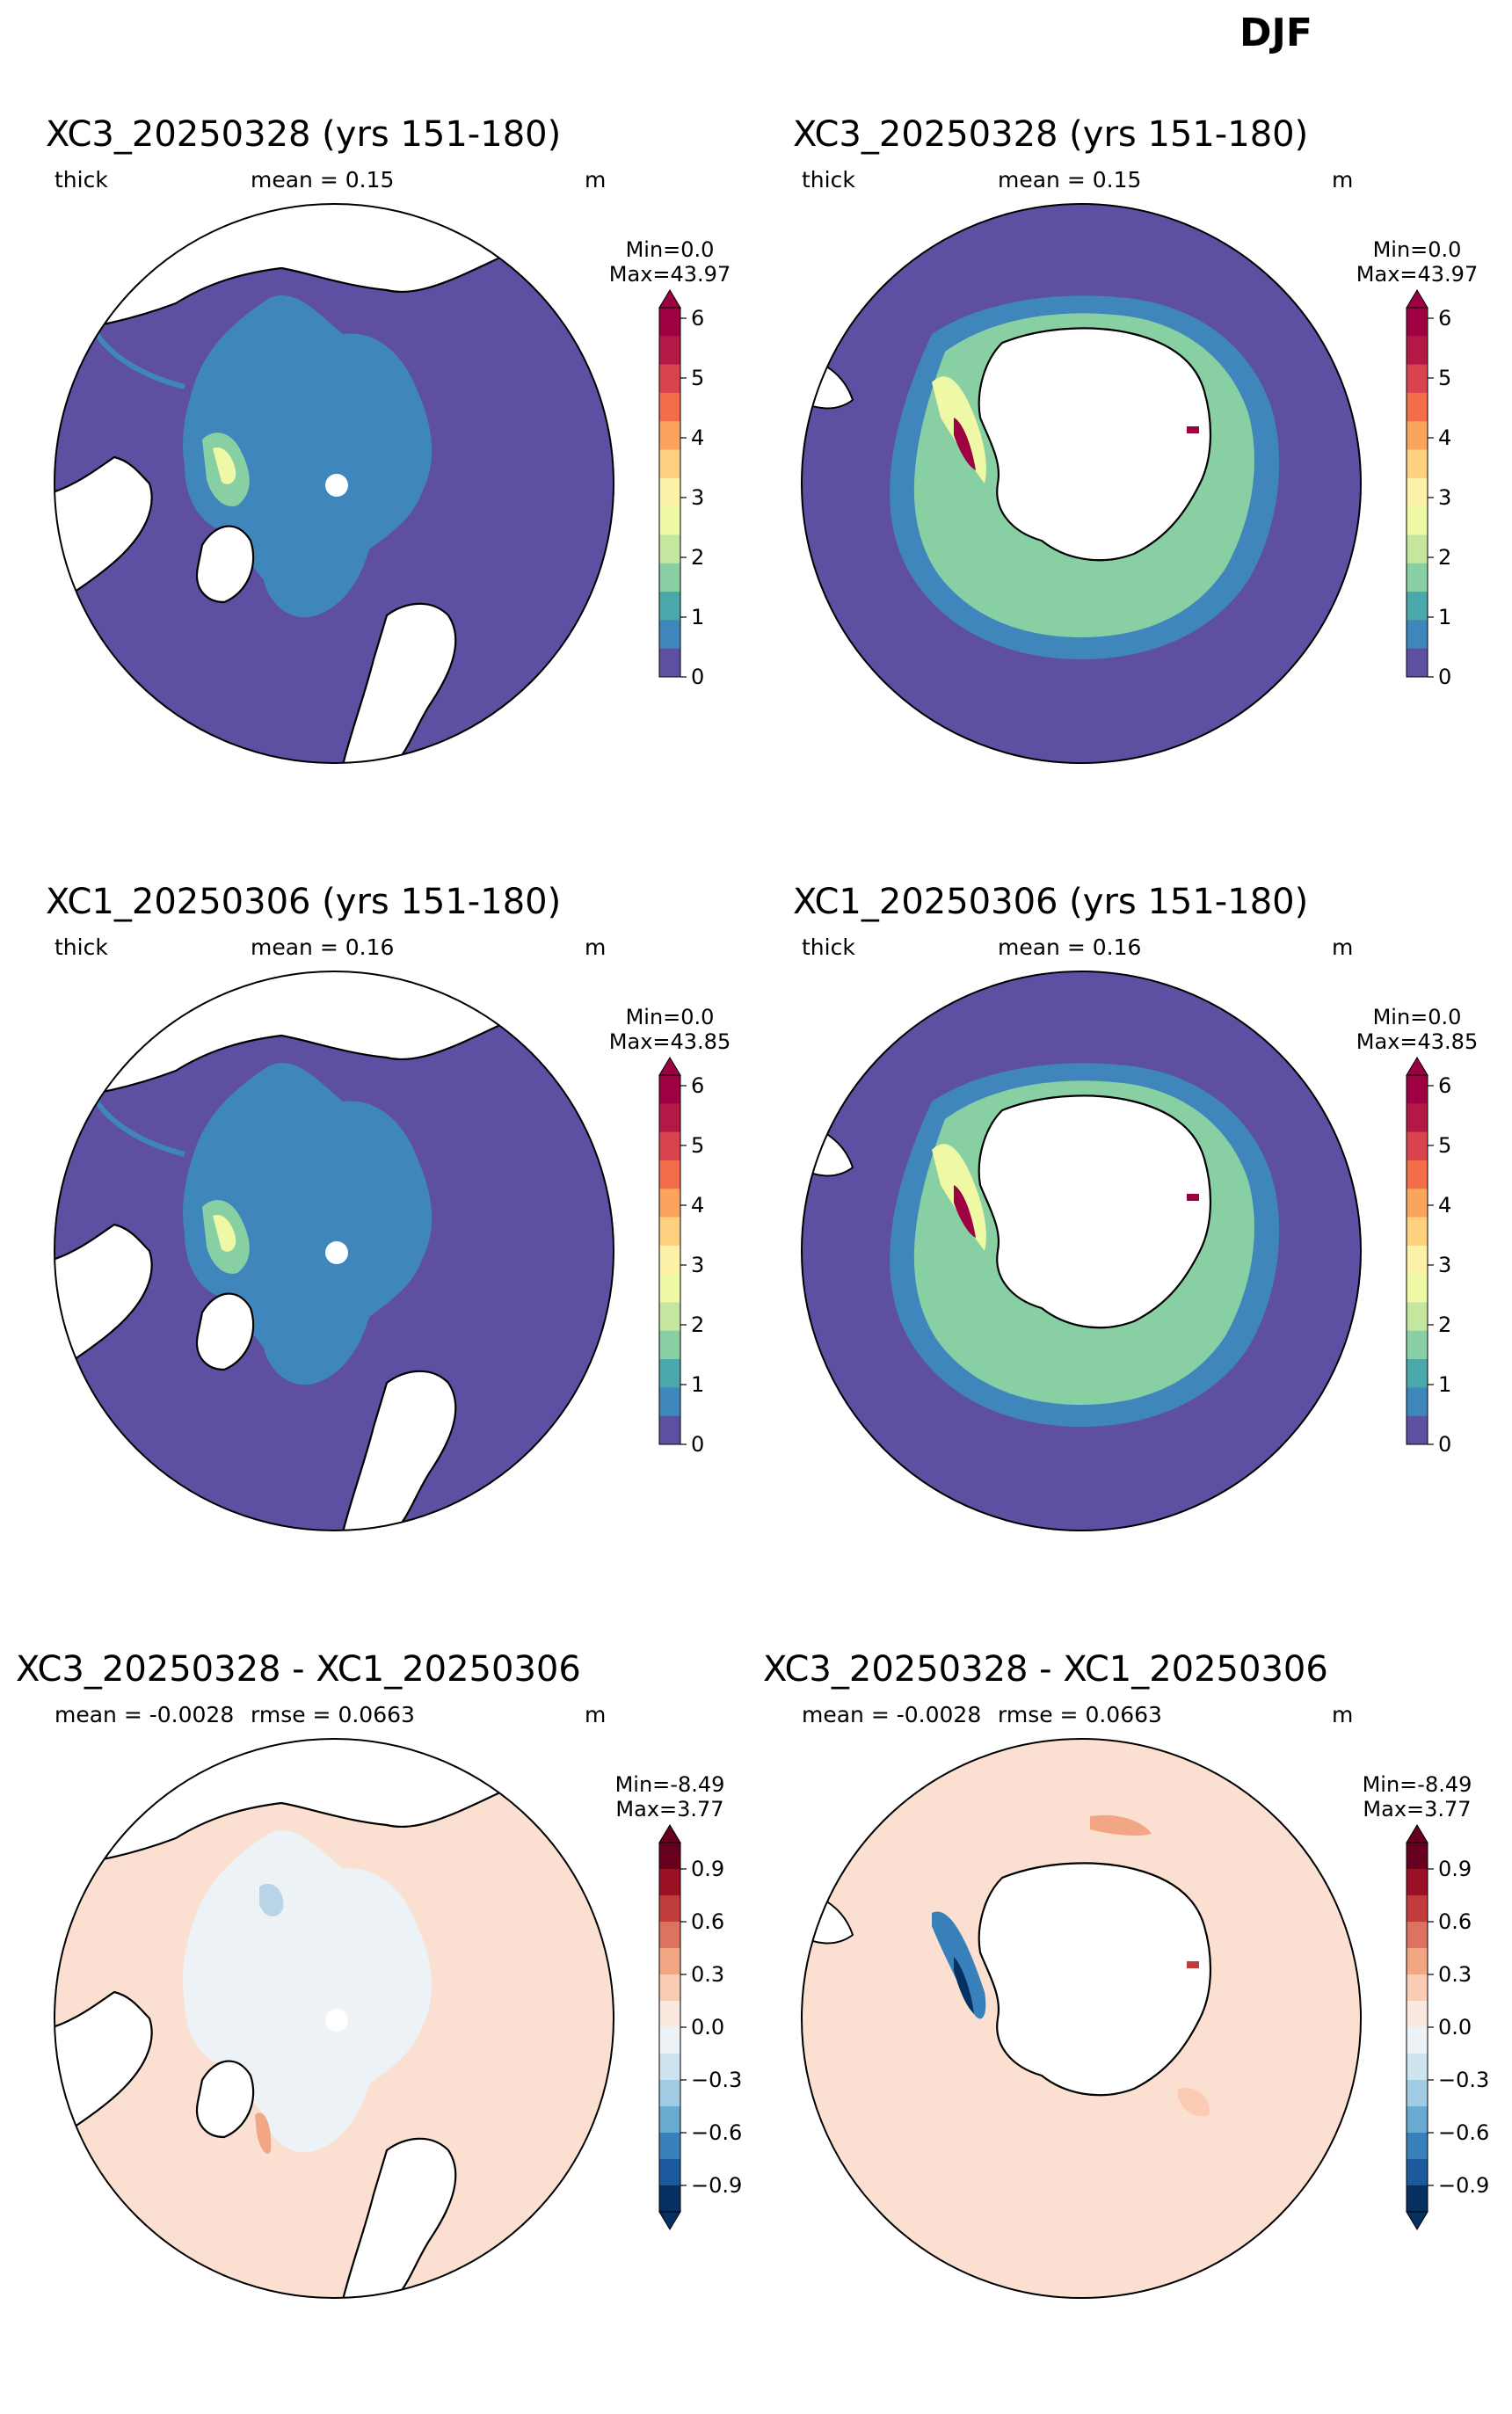  I want to click on colorbar-tick-label: 4, so click(698, 1205).